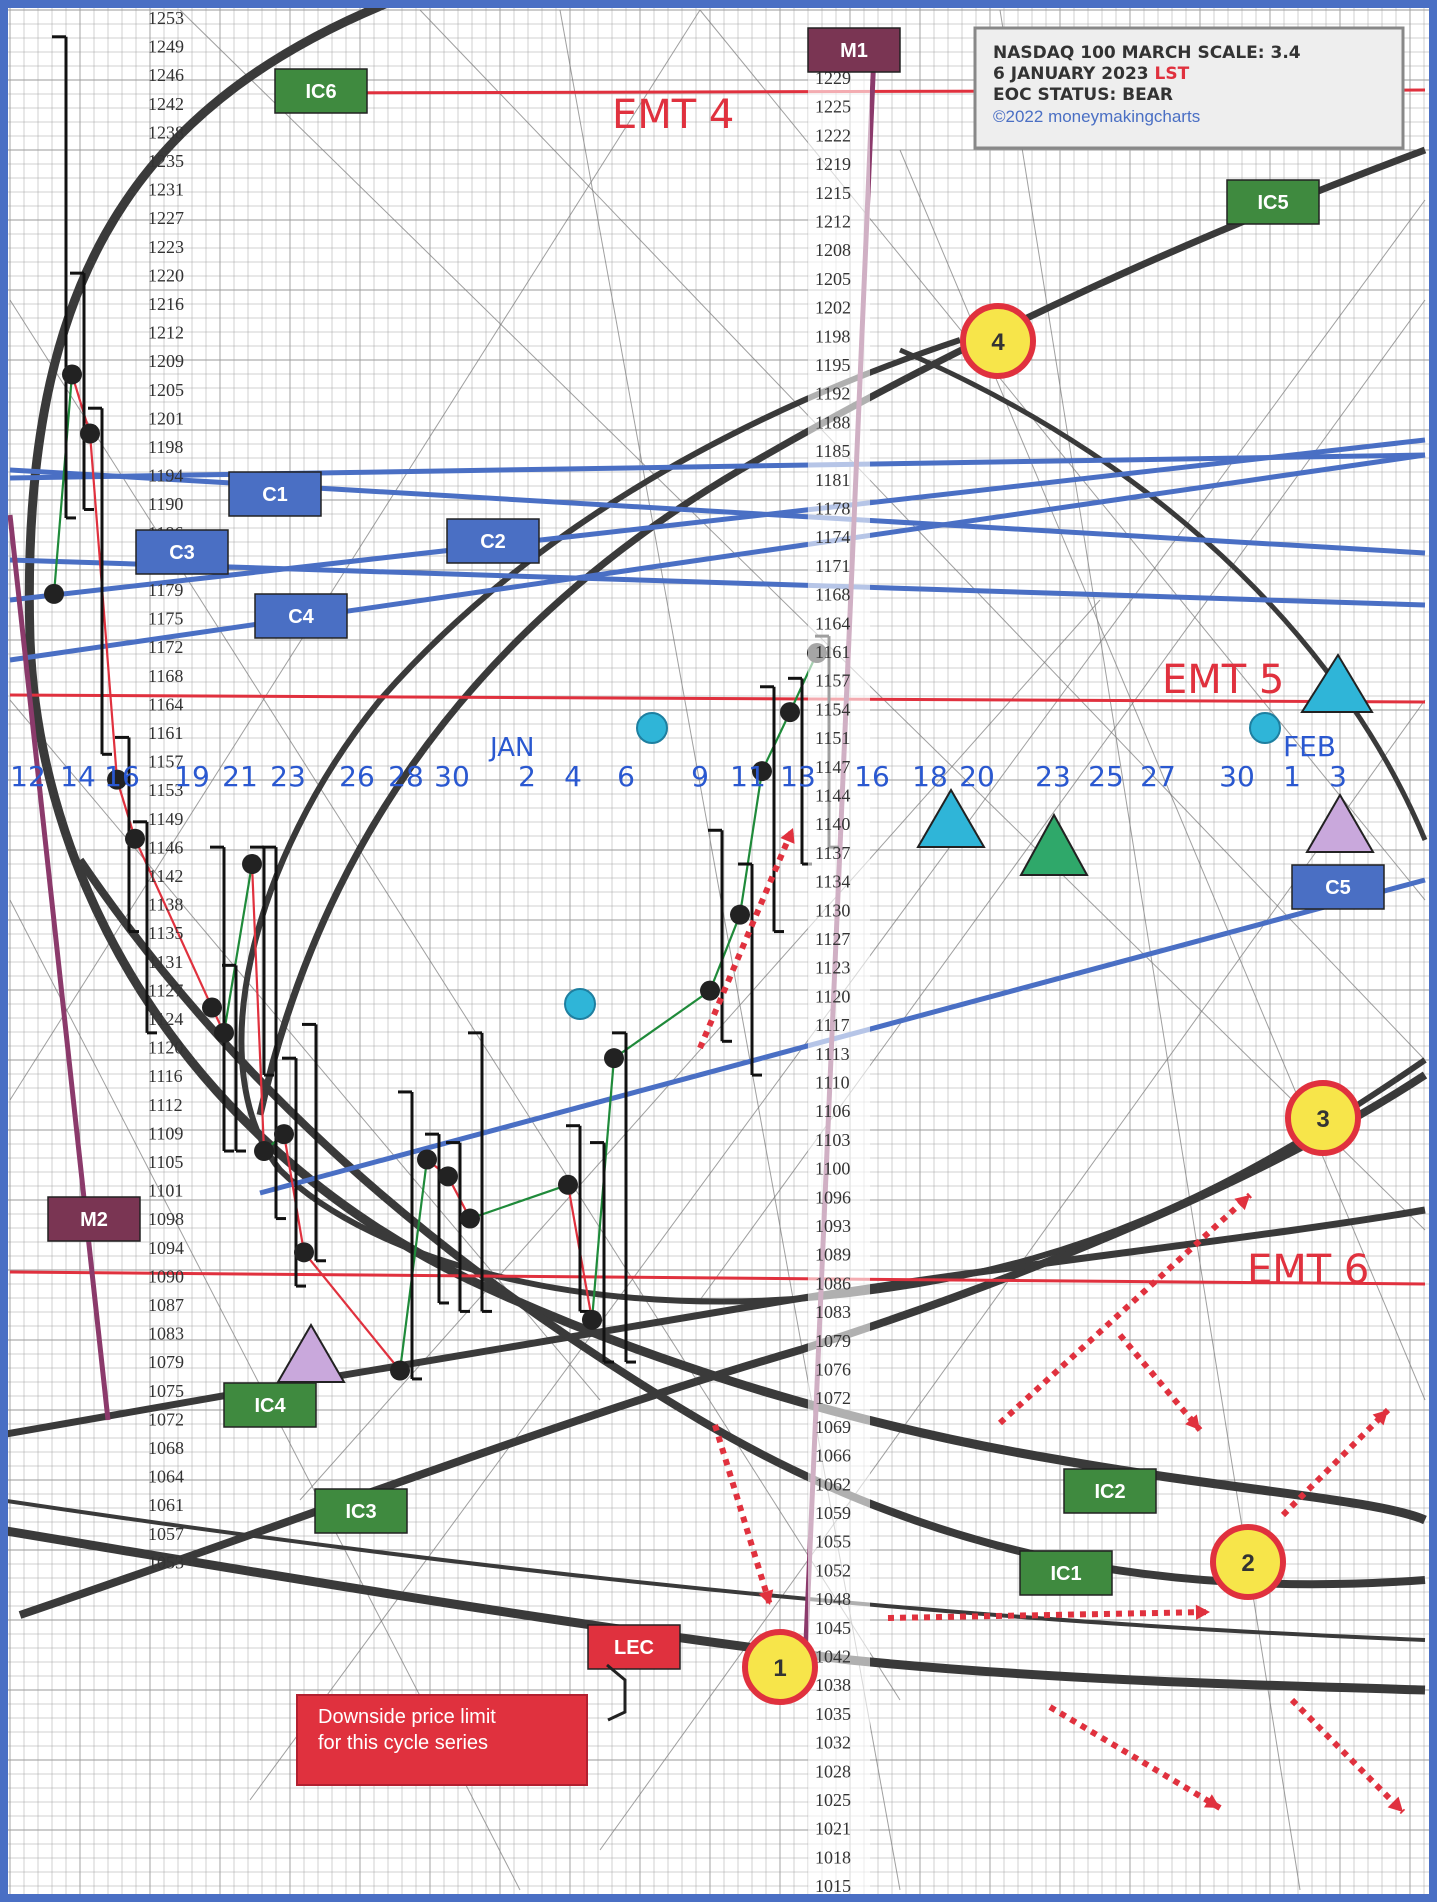 The height and width of the screenshot is (1902, 1437). I want to click on y-tick-center: 1202, so click(833, 308).